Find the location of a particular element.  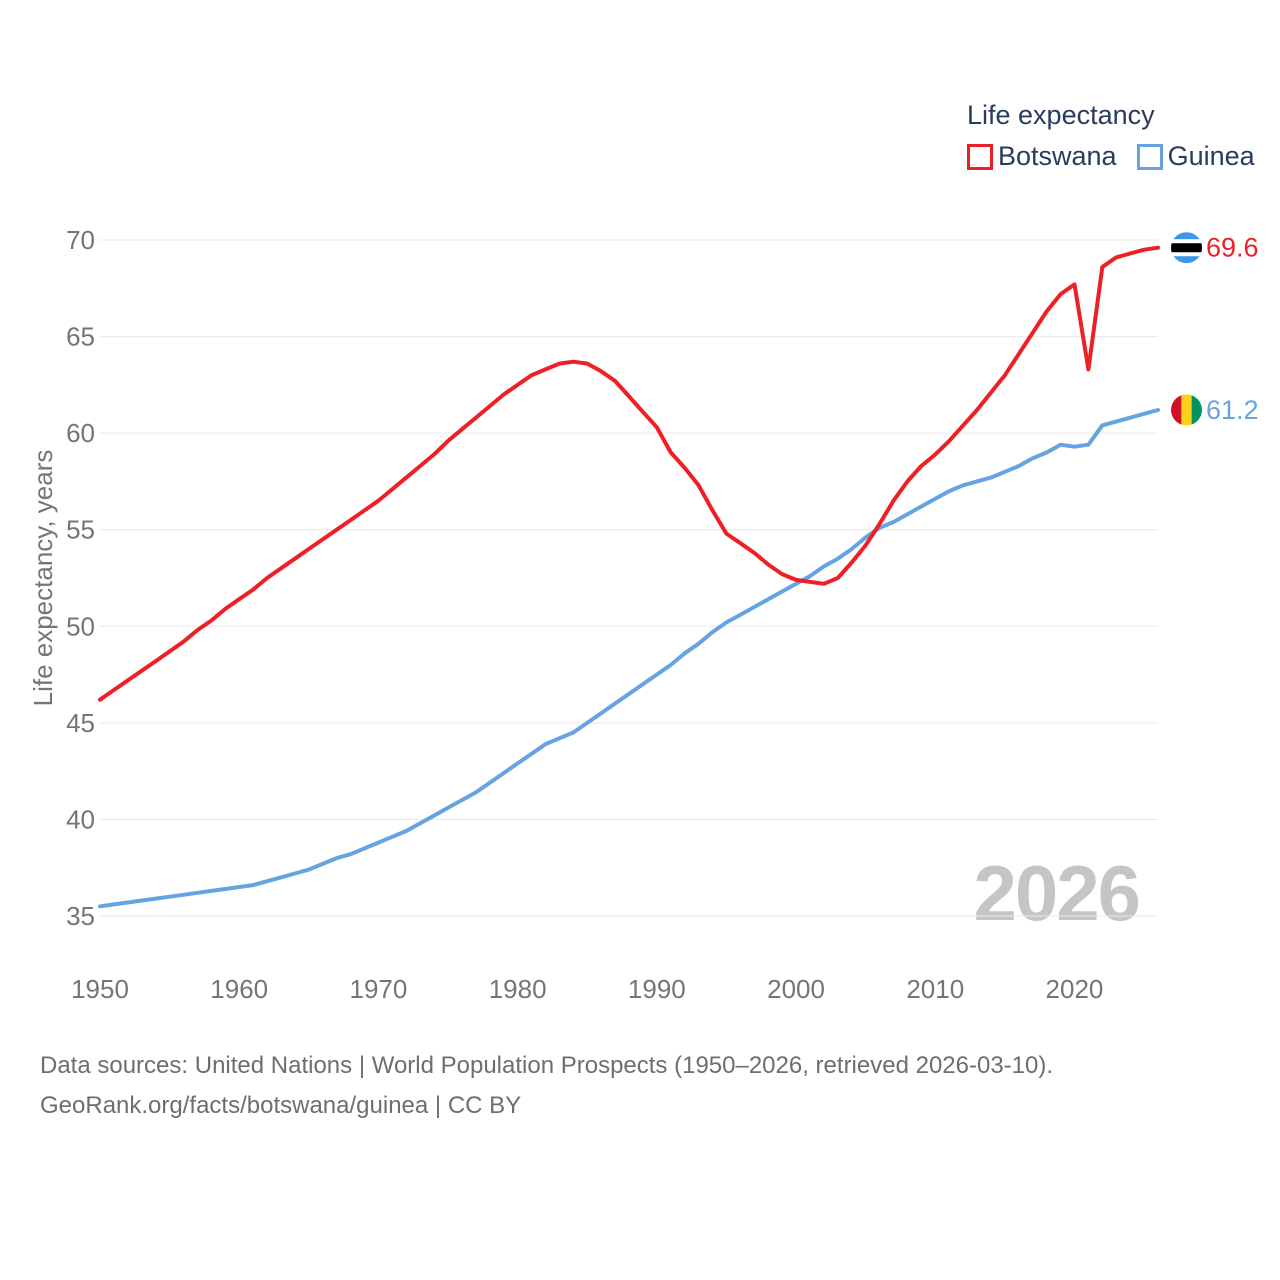

x-tick-label: 1980 is located at coordinates (518, 989).